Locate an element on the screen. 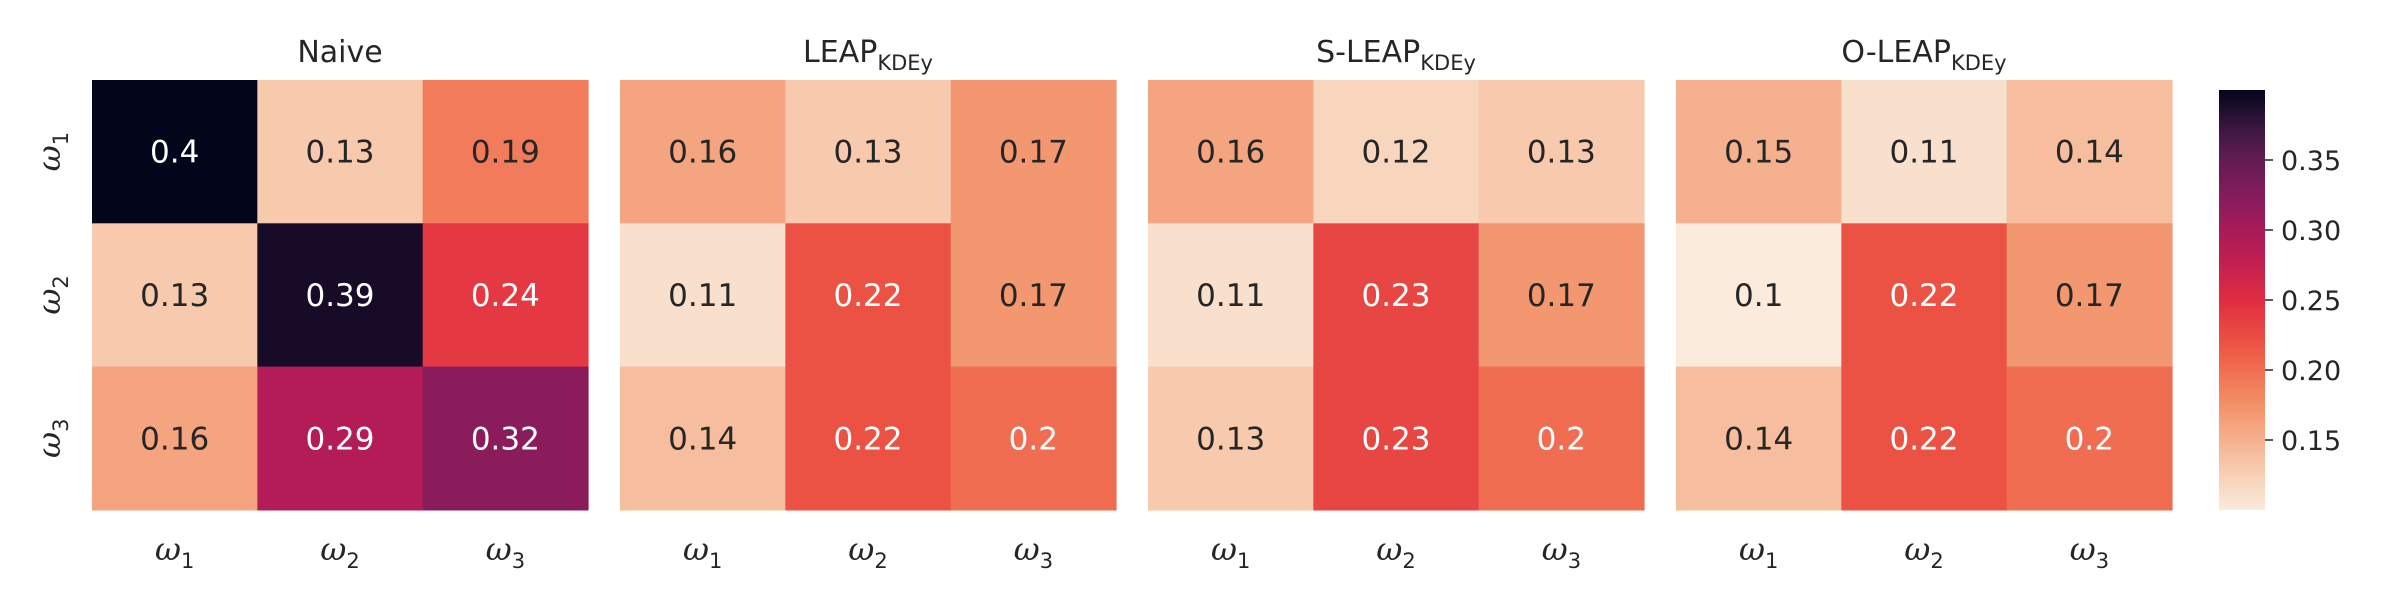  y-tick-label: ω2 is located at coordinates (51, 294).